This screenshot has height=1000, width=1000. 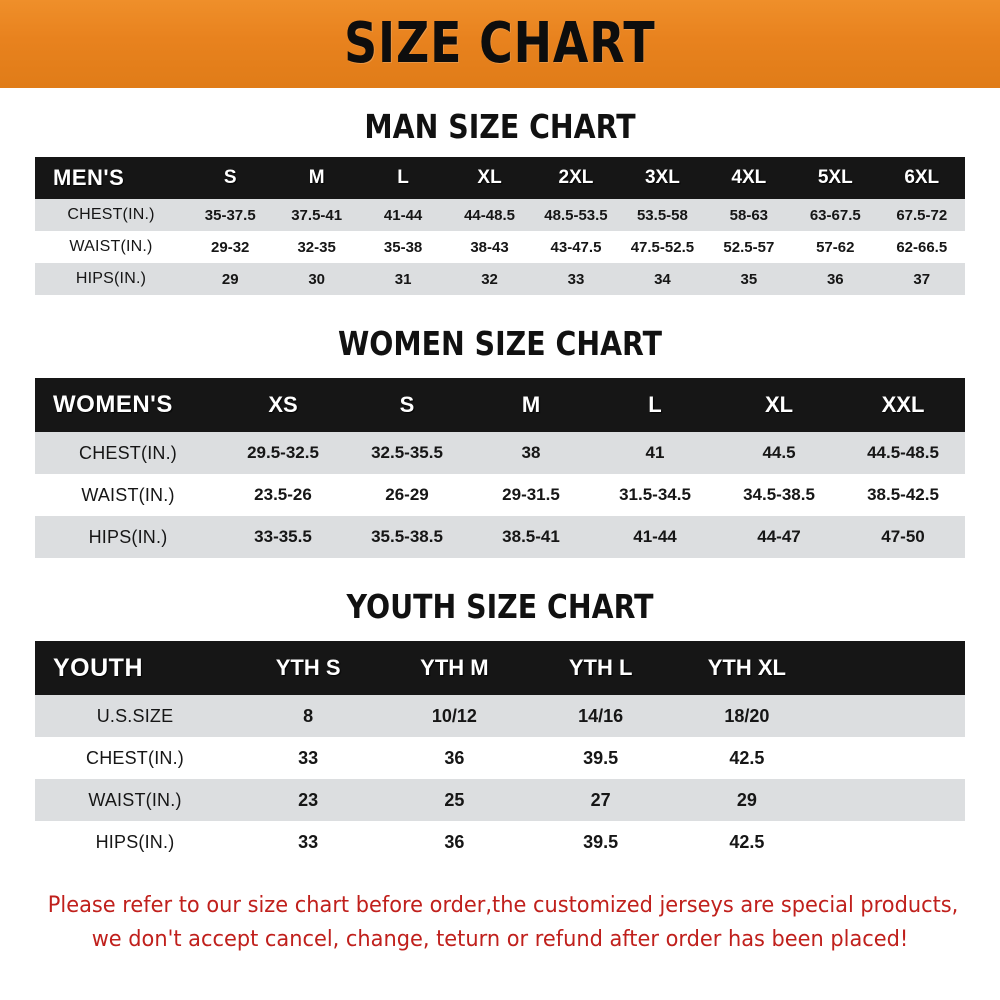 What do you see at coordinates (655, 536) in the screenshot?
I see `women-hips-l: 41-44` at bounding box center [655, 536].